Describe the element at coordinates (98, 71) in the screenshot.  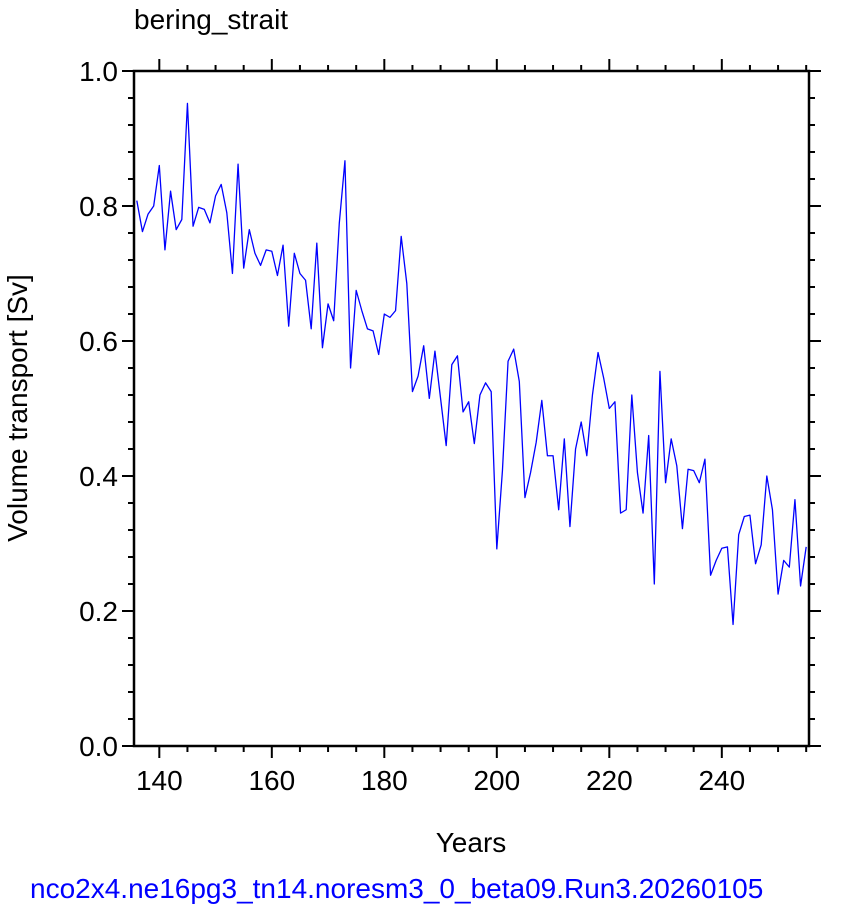
I see `y-tick-label: 1.0` at that location.